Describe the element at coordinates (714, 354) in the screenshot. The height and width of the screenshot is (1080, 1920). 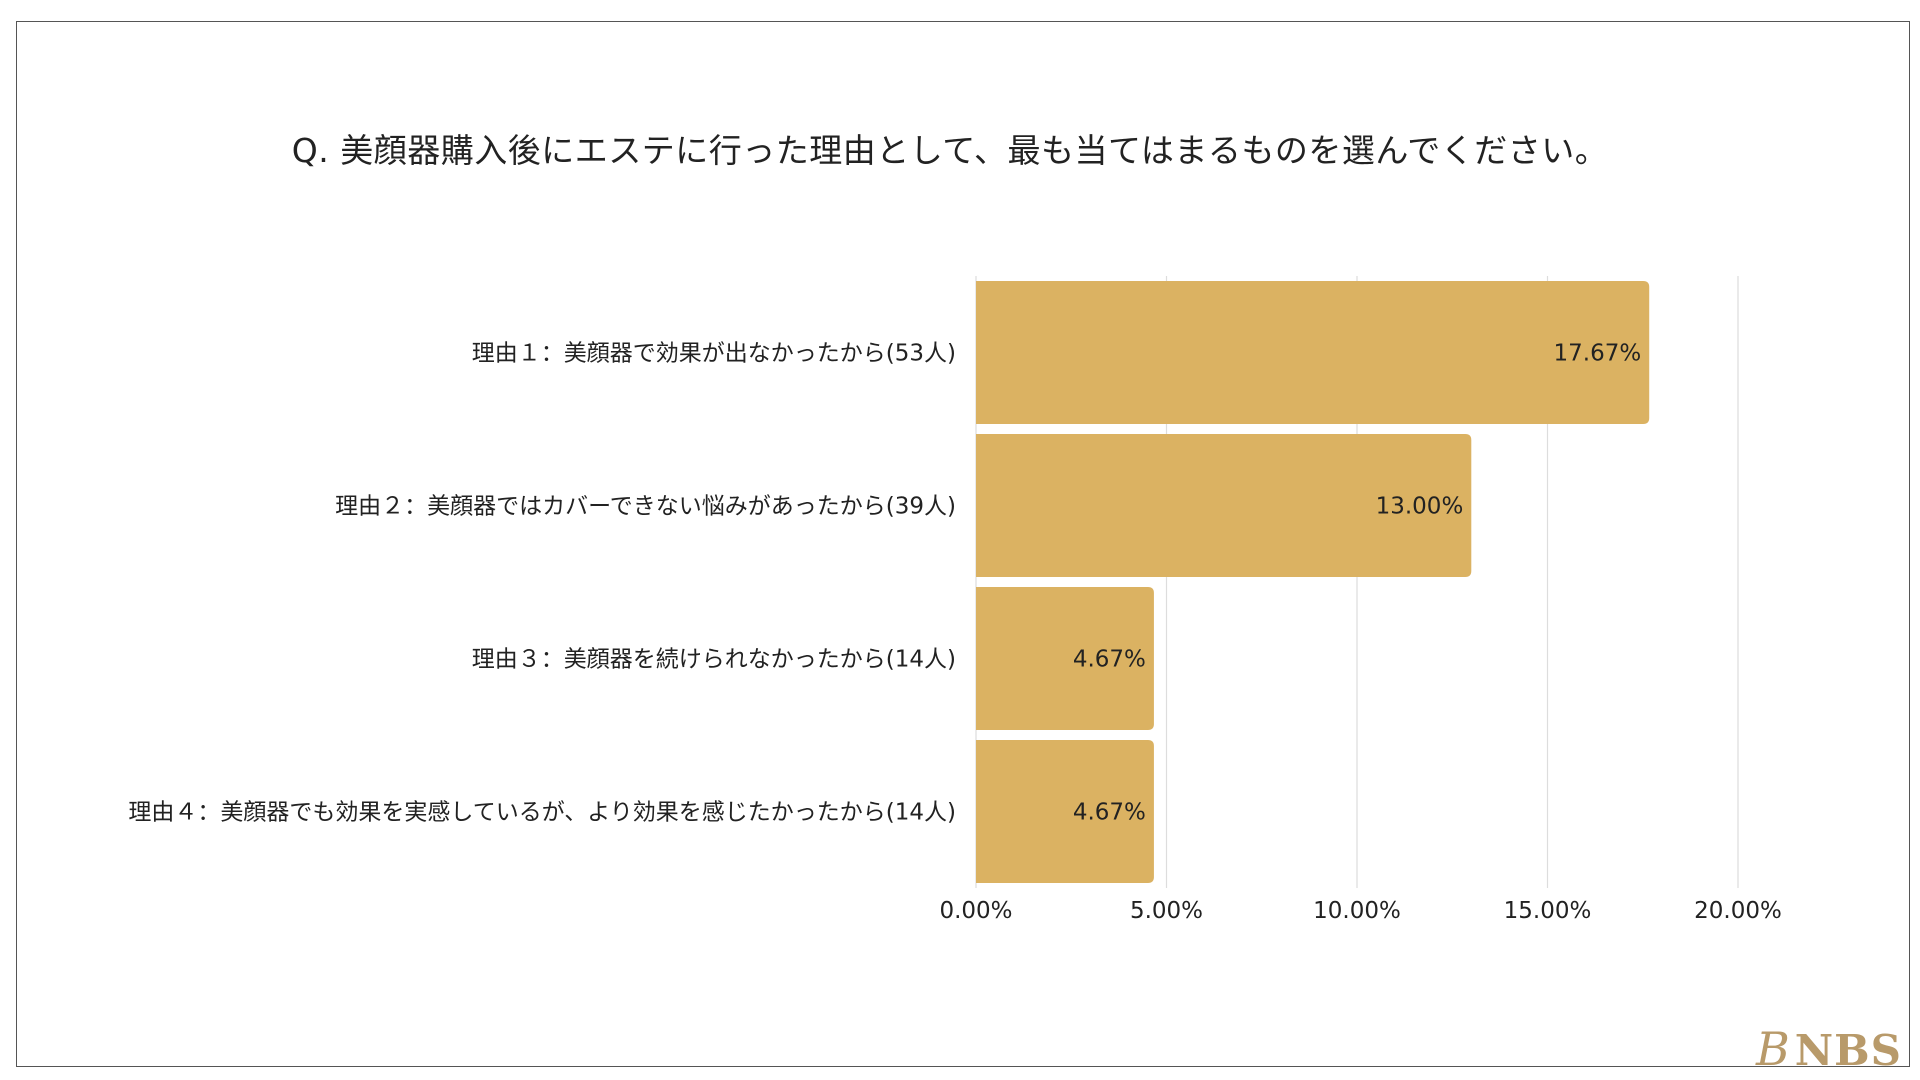
I see `category-label-1: 理由１：美顔器で効果が出なかったから(53人)` at that location.